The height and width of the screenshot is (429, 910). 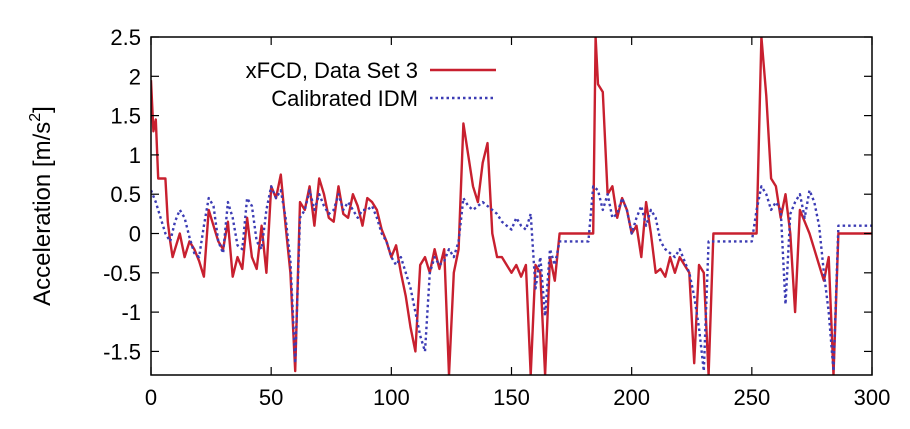 What do you see at coordinates (344, 98) in the screenshot?
I see `legend-label-idm: Calibrated IDM` at bounding box center [344, 98].